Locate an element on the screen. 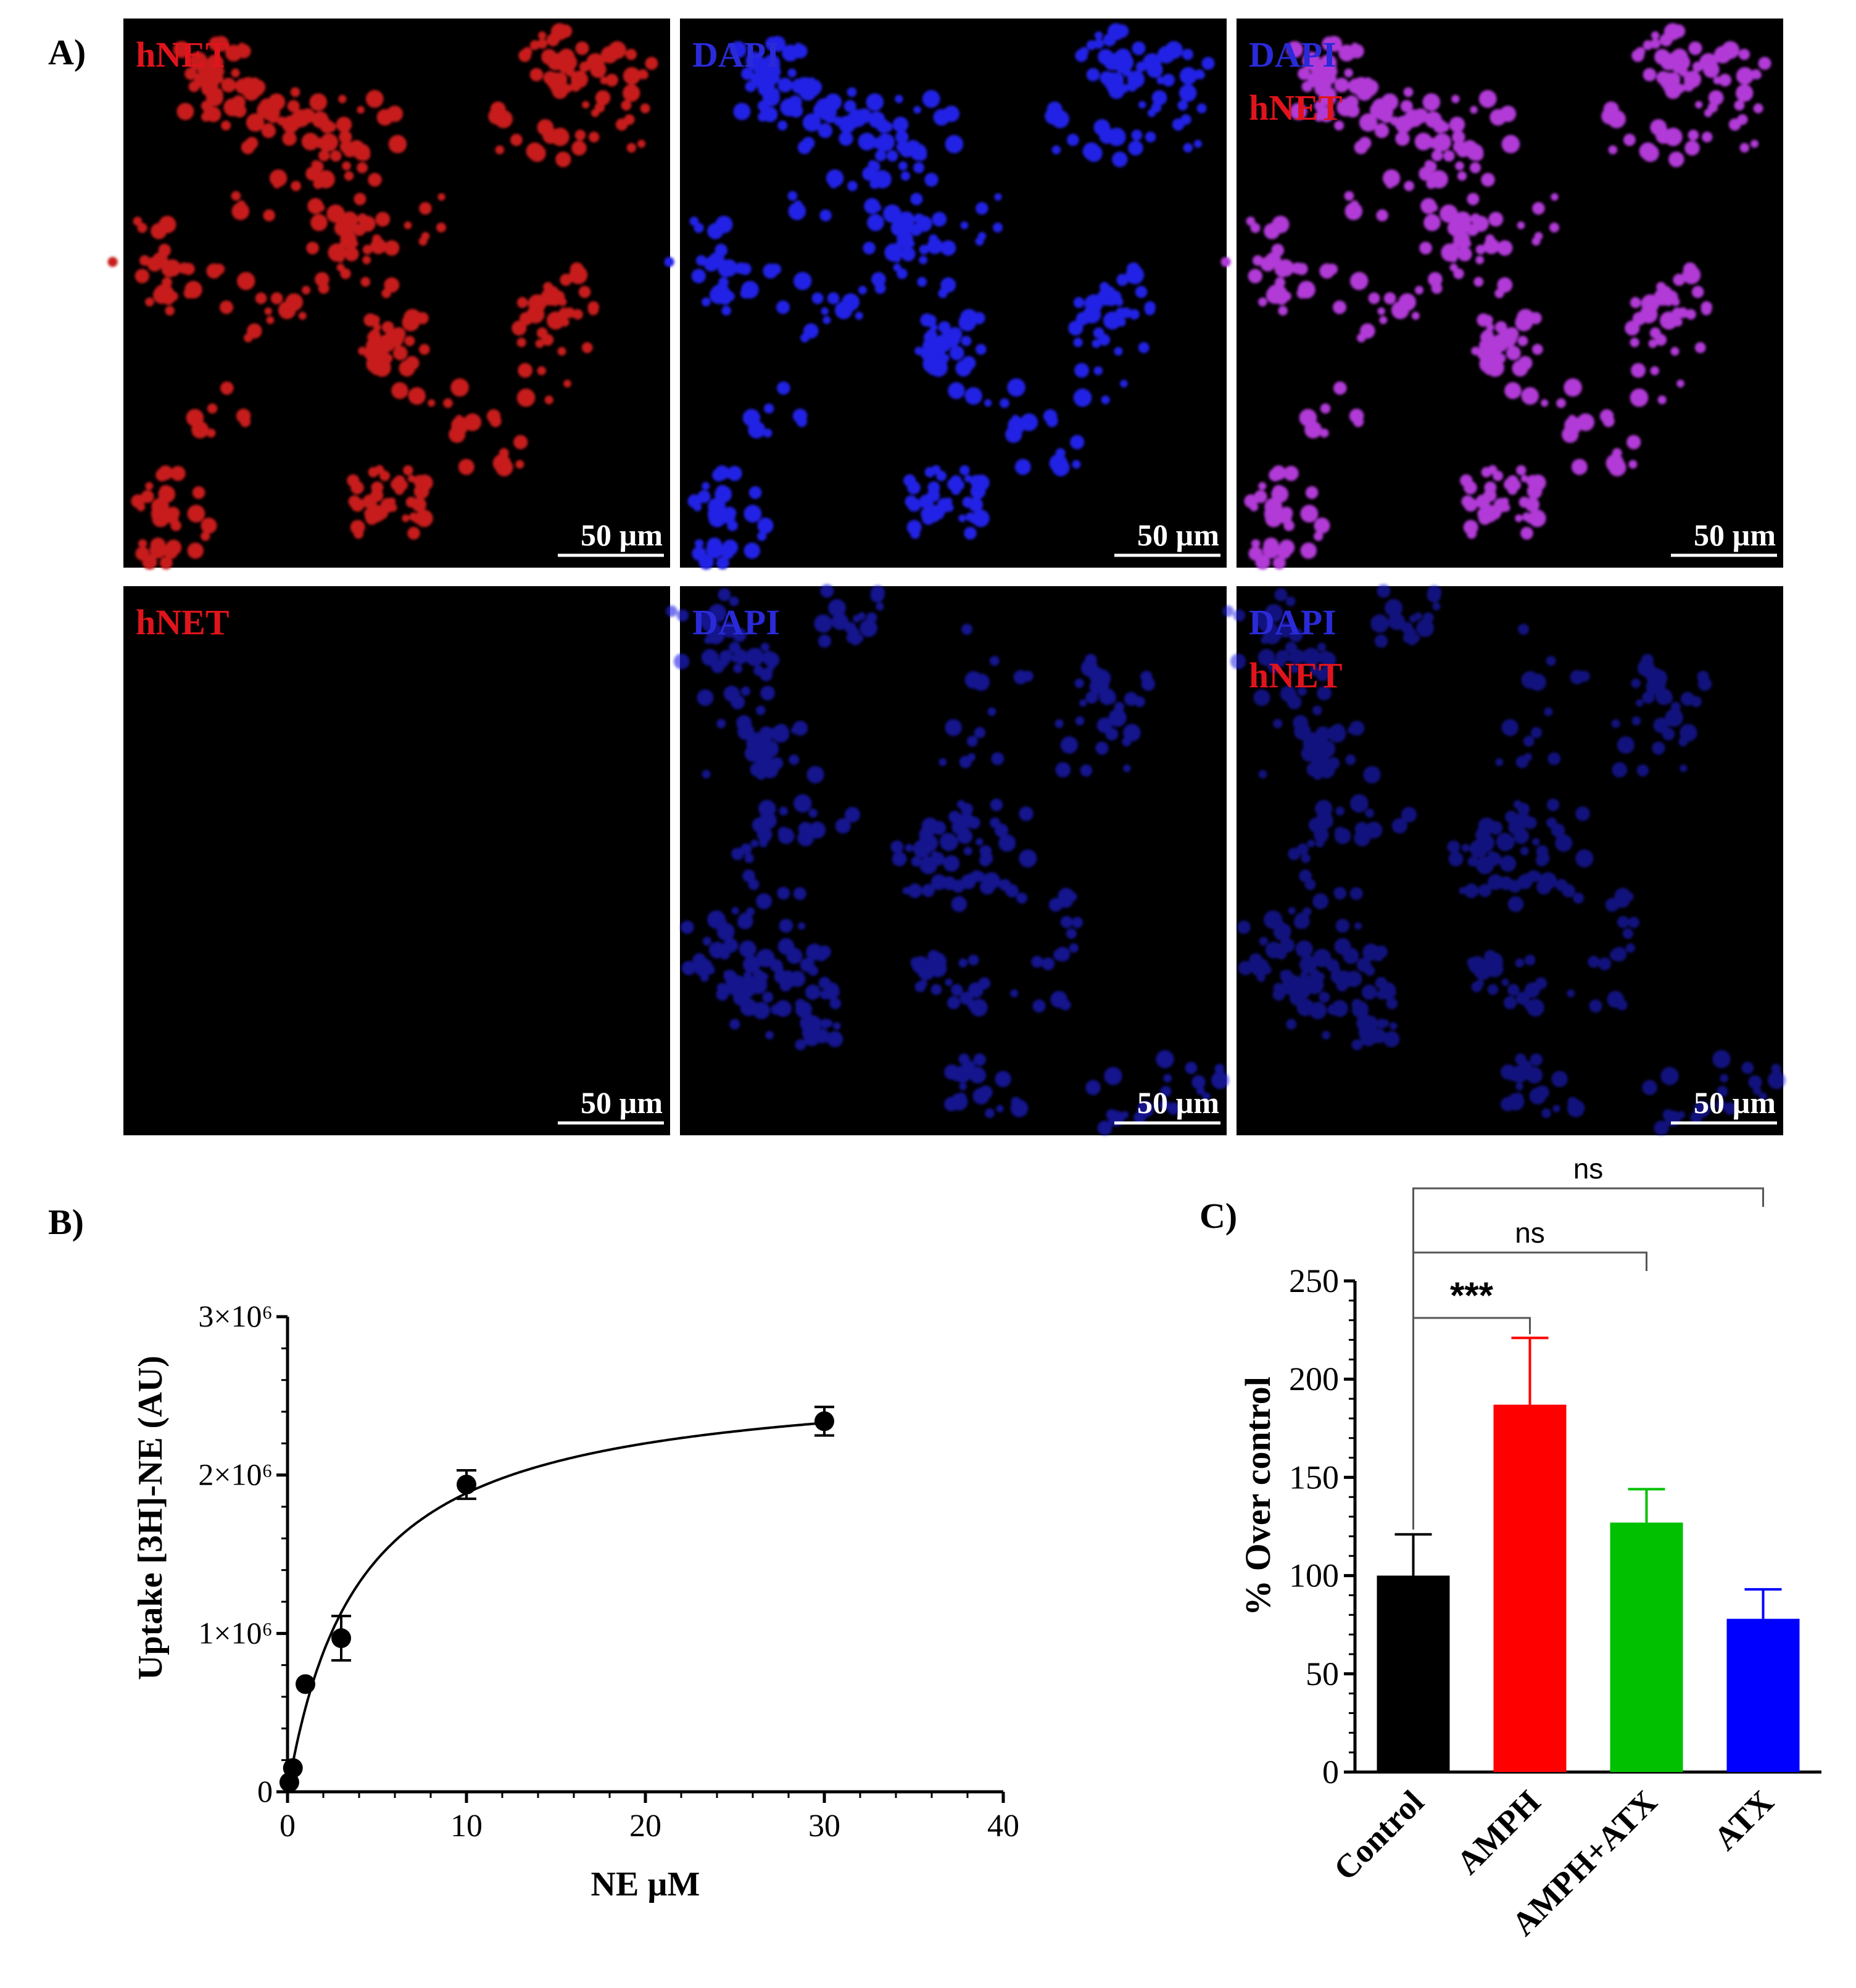  b-y-tick-label: 0 is located at coordinates (265, 1791).